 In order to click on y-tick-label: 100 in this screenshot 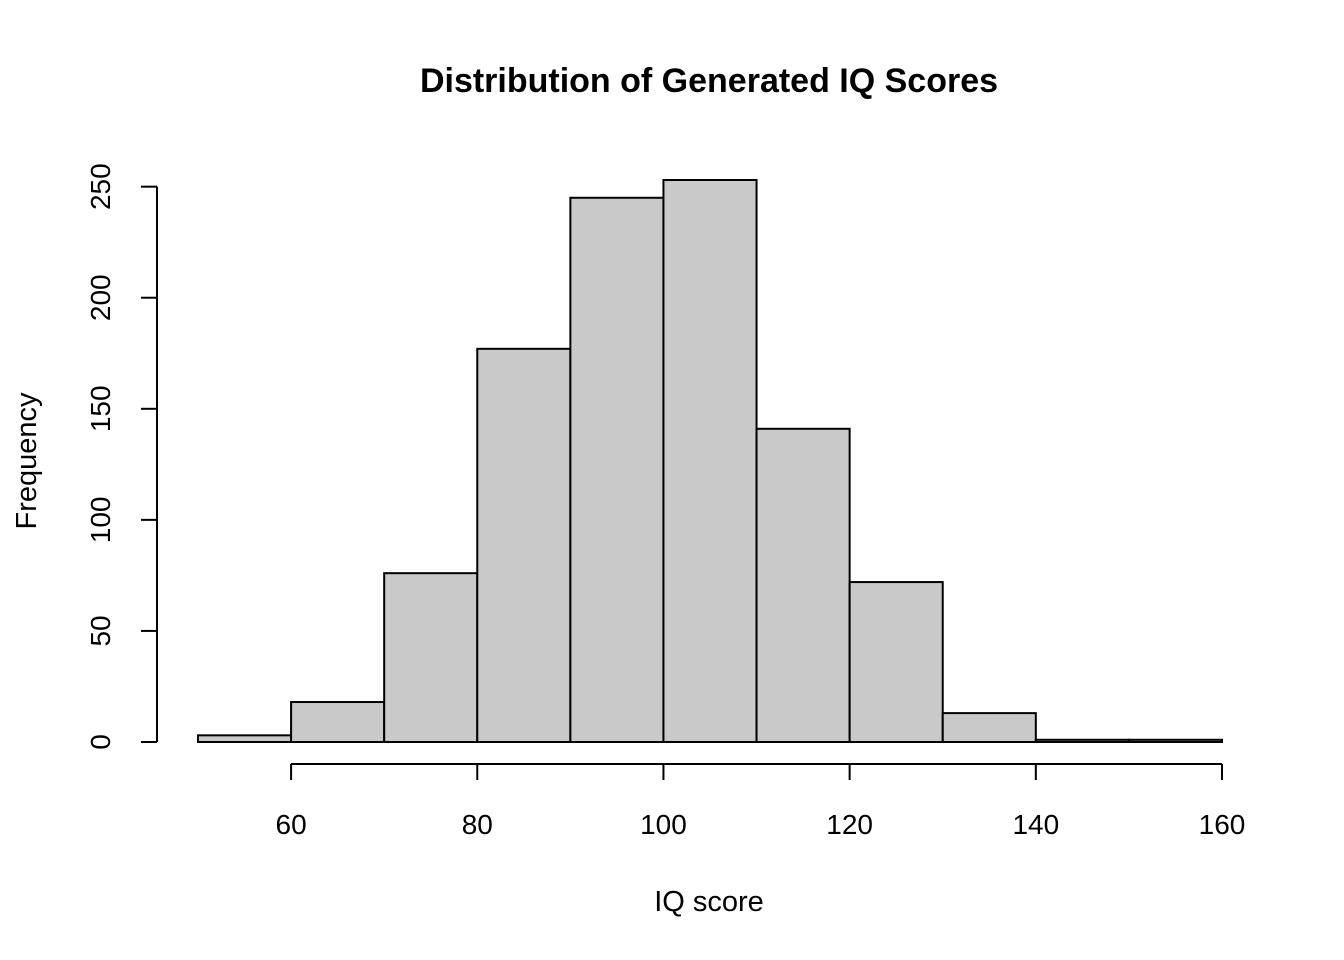, I will do `click(100, 520)`.